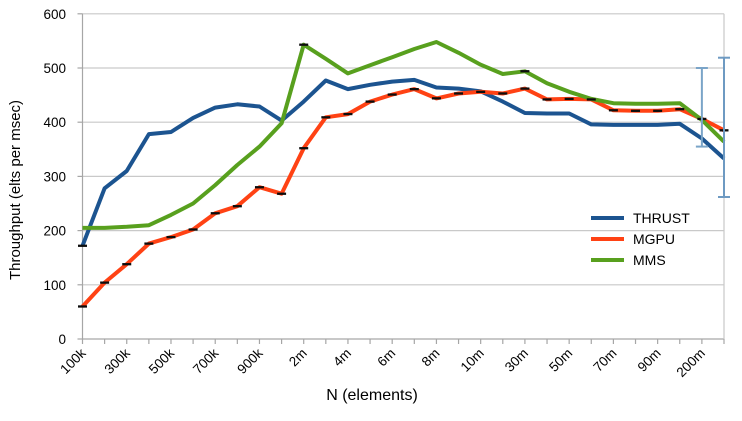 This screenshot has height=421, width=742. Describe the element at coordinates (604, 360) in the screenshot. I see `x-tick-label: 70m` at that location.